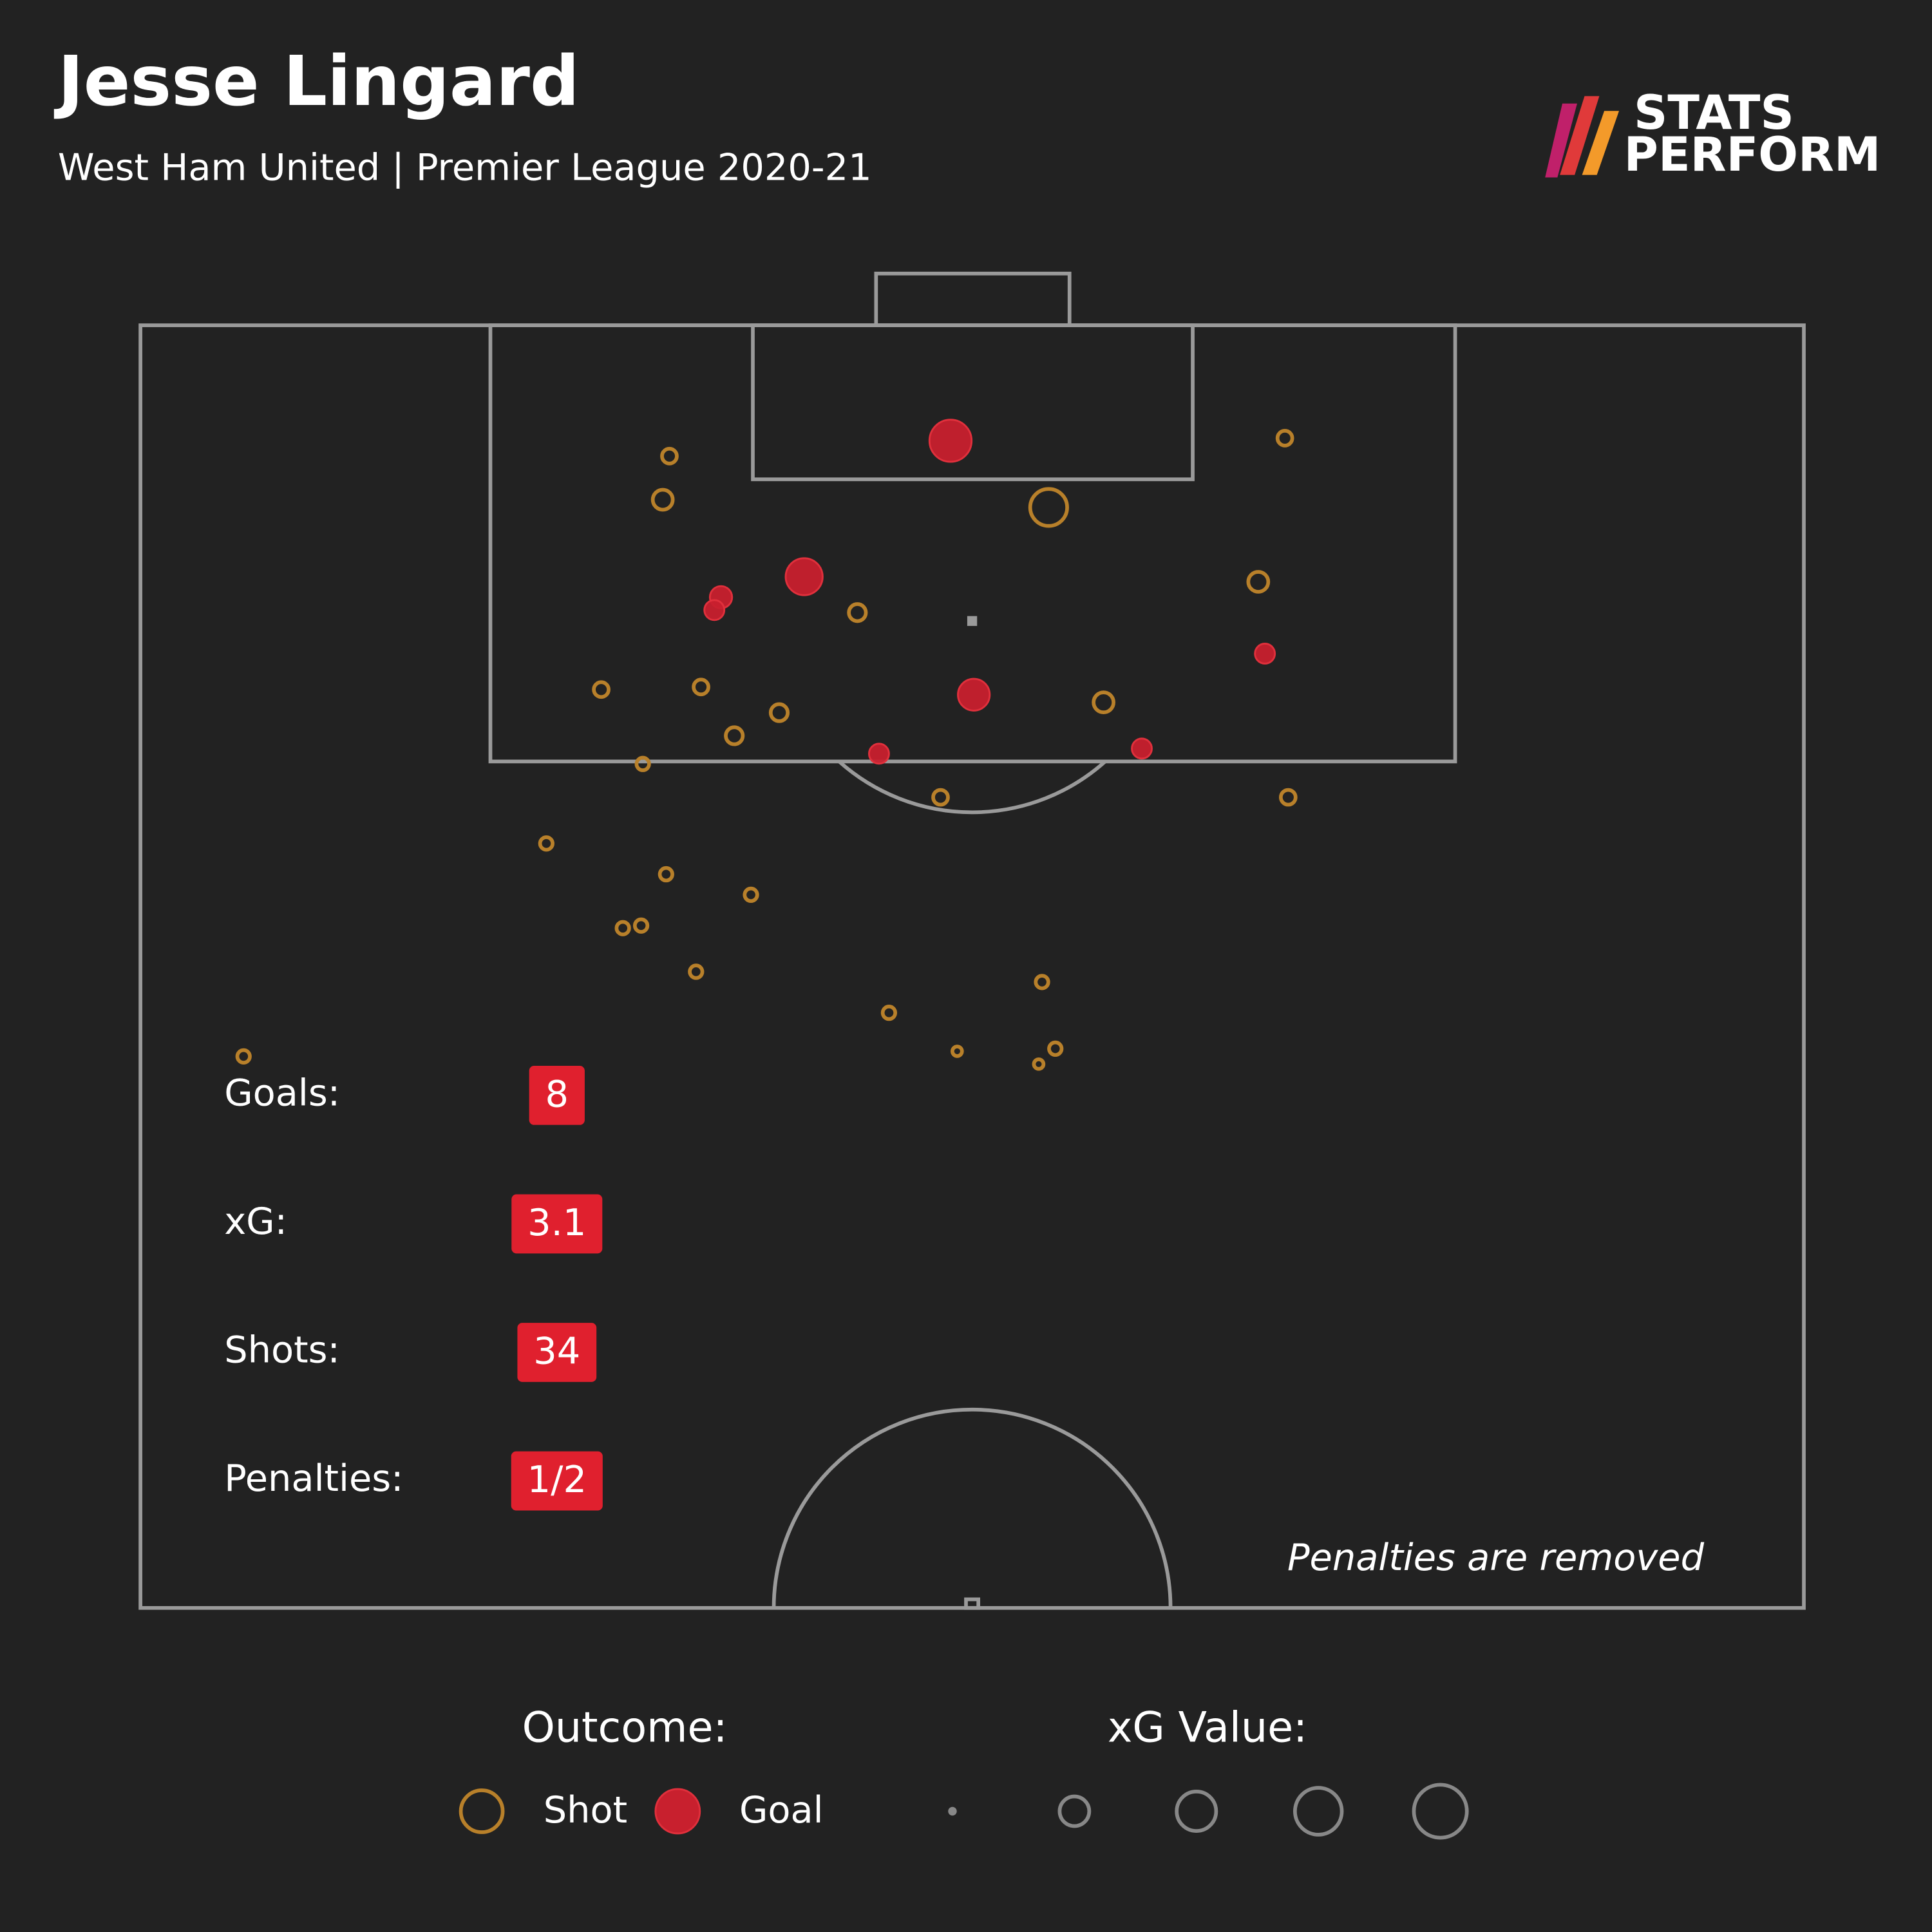  What do you see at coordinates (973, 402) in the screenshot?
I see `six-yard-box` at bounding box center [973, 402].